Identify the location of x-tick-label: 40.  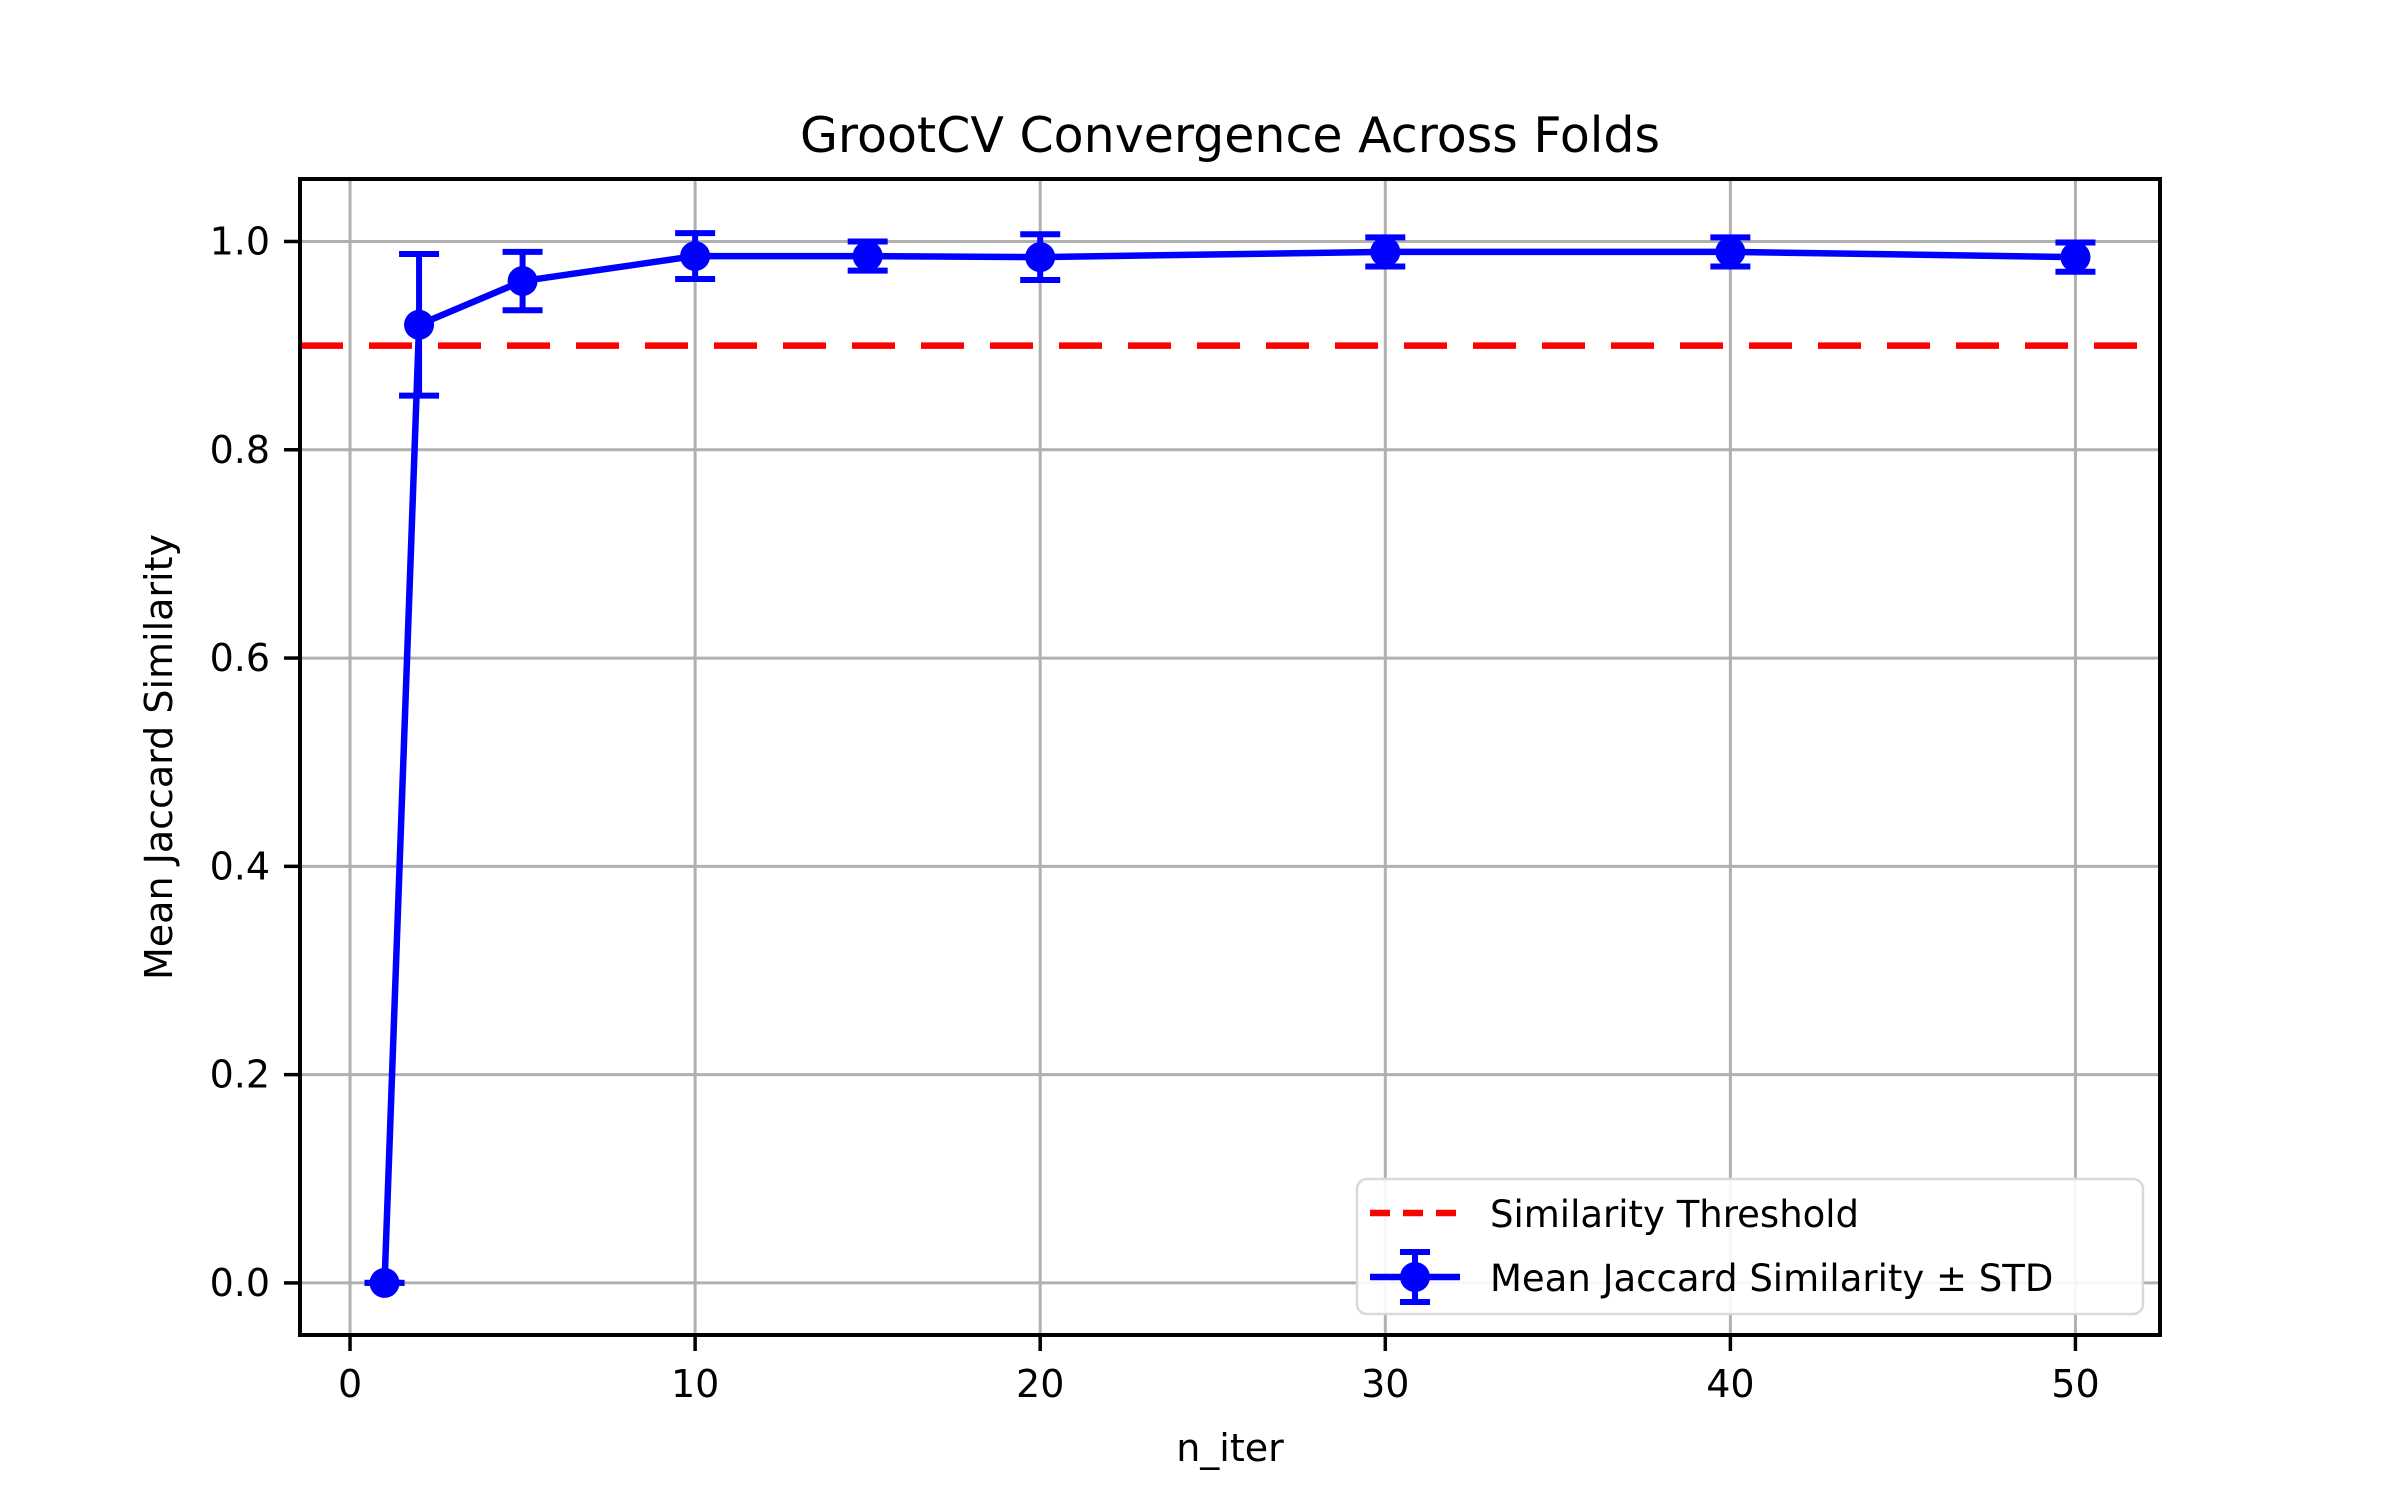
(1730, 1384).